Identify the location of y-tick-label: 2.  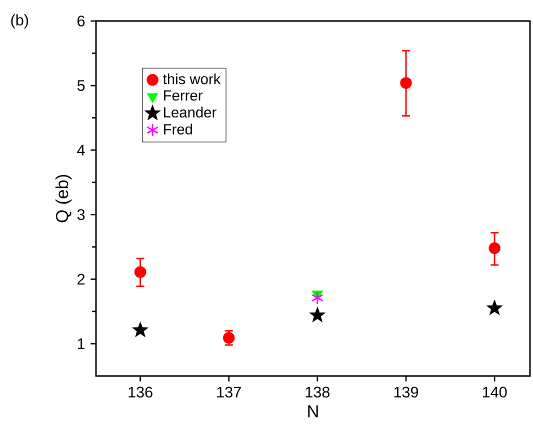
(81, 279).